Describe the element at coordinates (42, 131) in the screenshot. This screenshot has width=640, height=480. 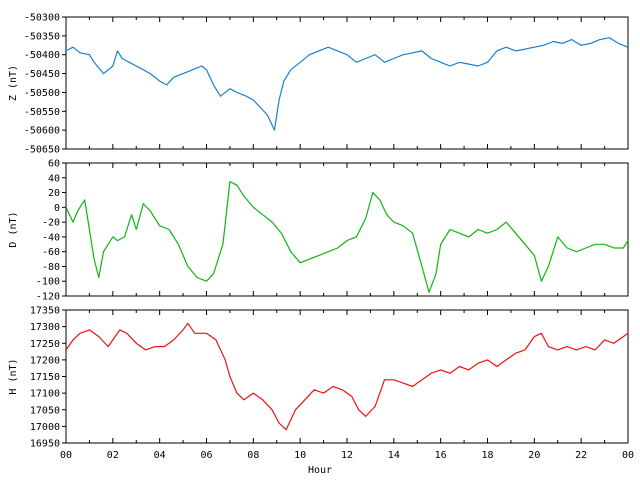
I see `y-tick-label: -50600` at that location.